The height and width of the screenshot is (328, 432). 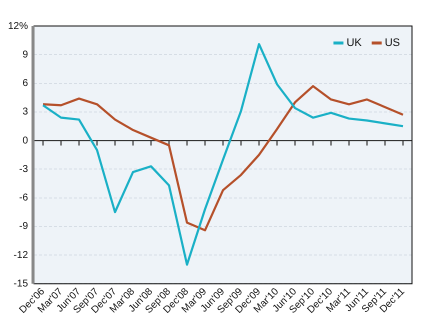 What do you see at coordinates (25, 140) in the screenshot?
I see `y-tick-label: 0` at bounding box center [25, 140].